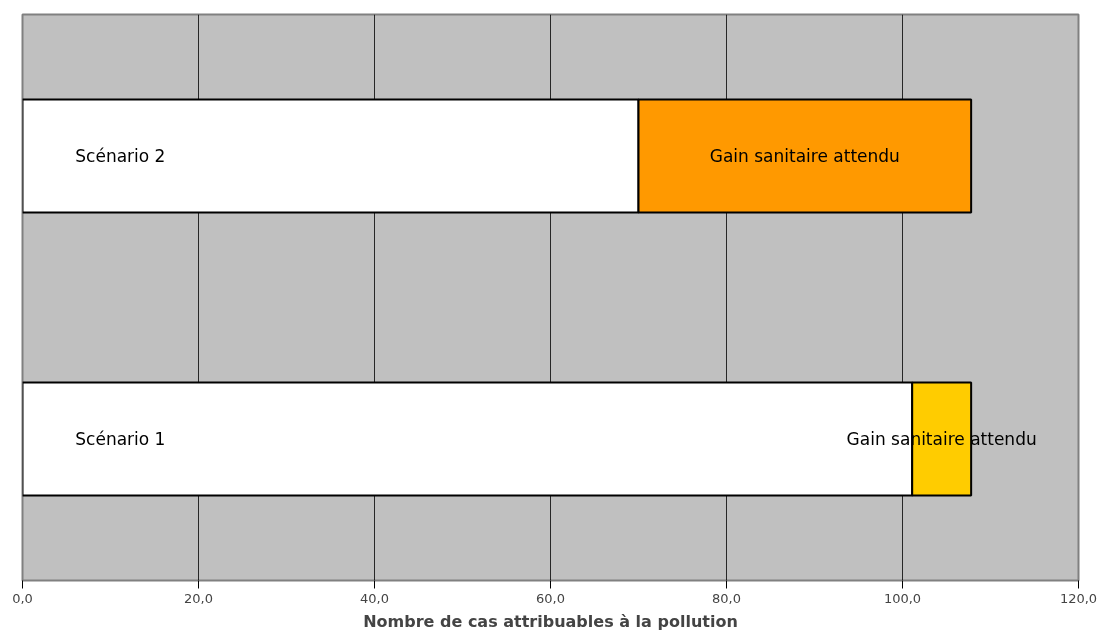 Image resolution: width=1103 pixels, height=640 pixels. What do you see at coordinates (550, 621) in the screenshot?
I see `x-axis-title: Nombre de cas attribuables à la pollution` at bounding box center [550, 621].